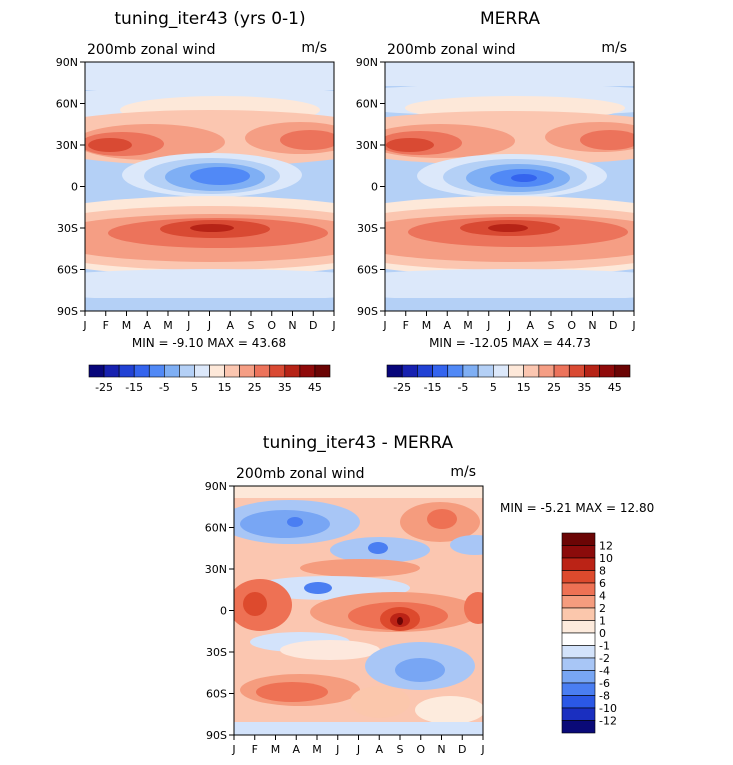 This screenshot has height=765, width=733. Describe the element at coordinates (216, 694) in the screenshot. I see `y-tick-label: 60S` at that location.